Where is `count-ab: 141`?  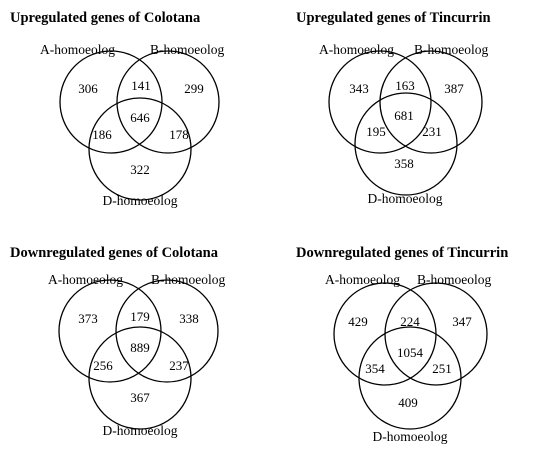 count-ab: 141 is located at coordinates (141, 85).